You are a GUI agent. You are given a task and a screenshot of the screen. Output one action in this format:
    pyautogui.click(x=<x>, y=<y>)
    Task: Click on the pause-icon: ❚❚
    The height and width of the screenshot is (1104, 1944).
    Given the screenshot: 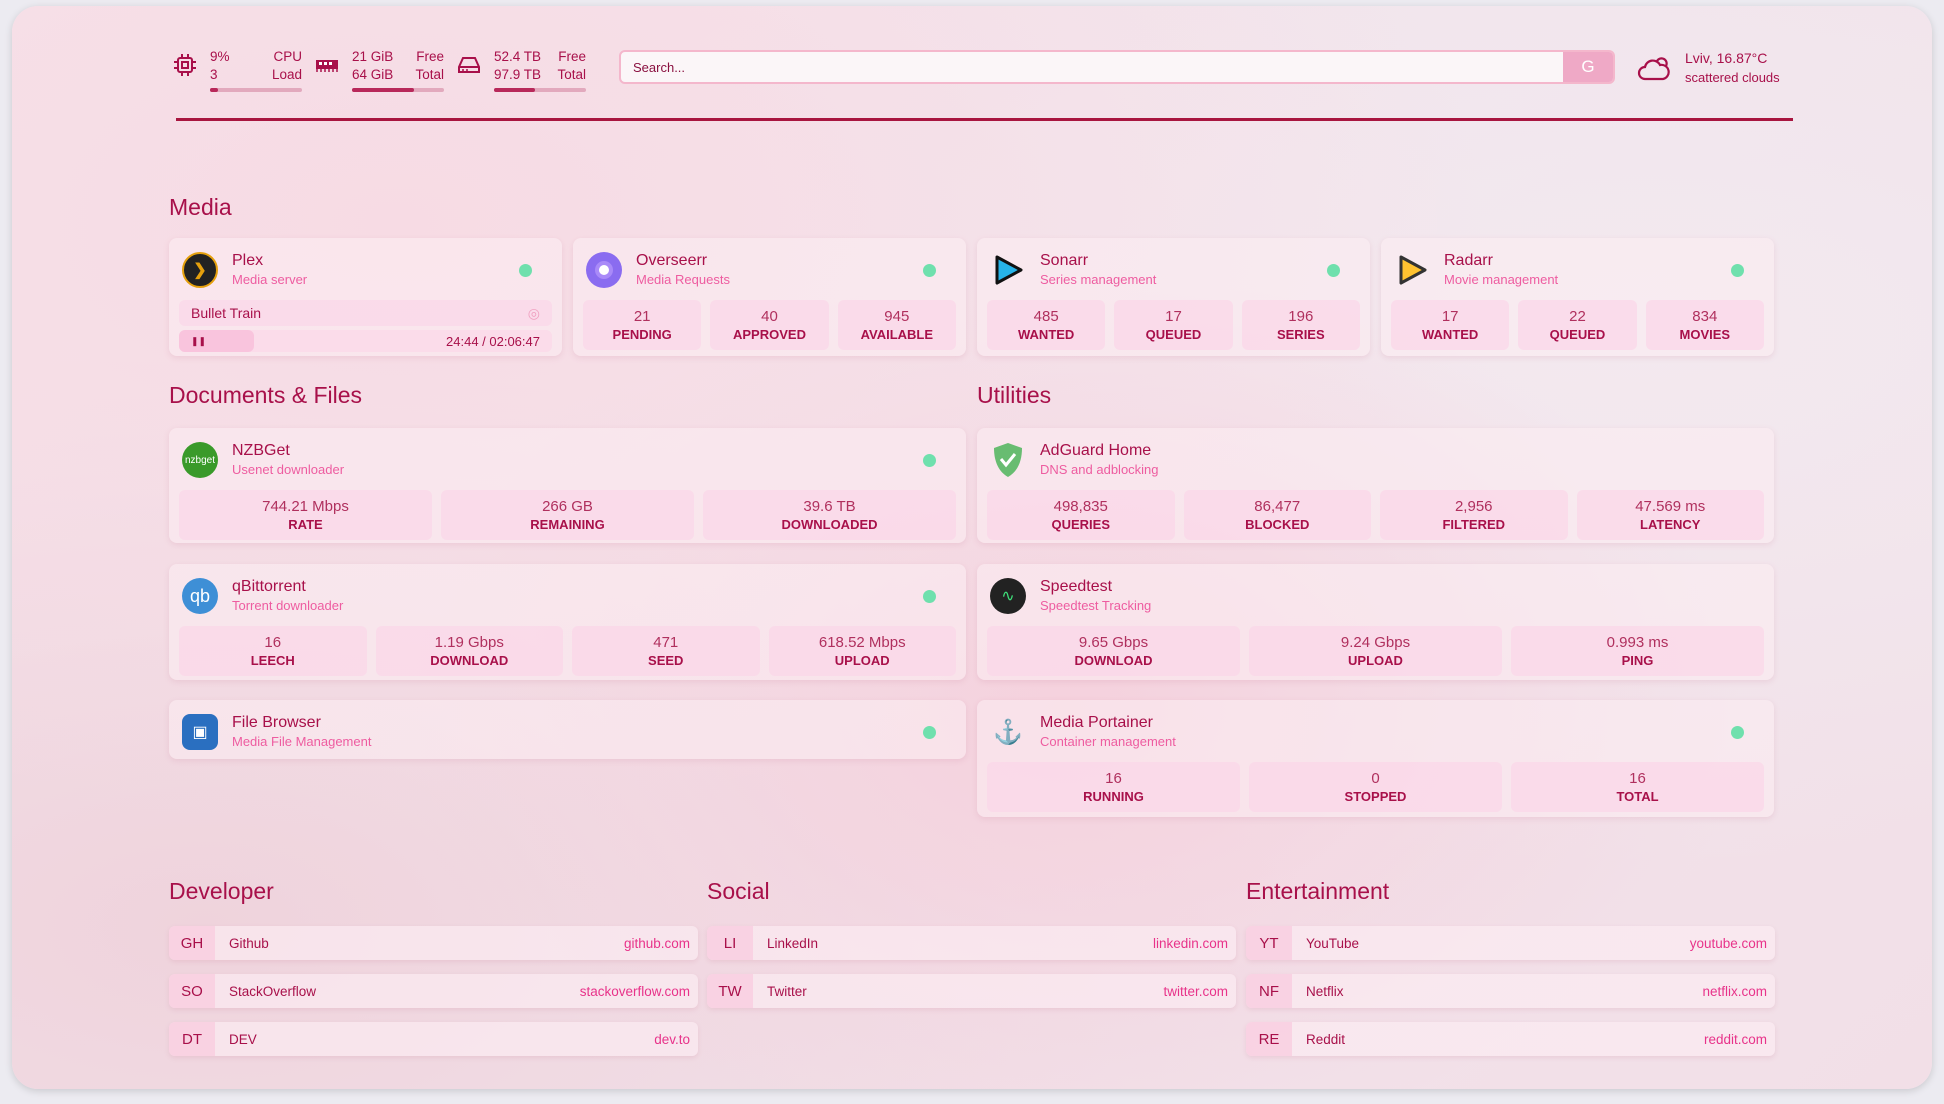 What is the action you would take?
    pyautogui.click(x=199, y=340)
    